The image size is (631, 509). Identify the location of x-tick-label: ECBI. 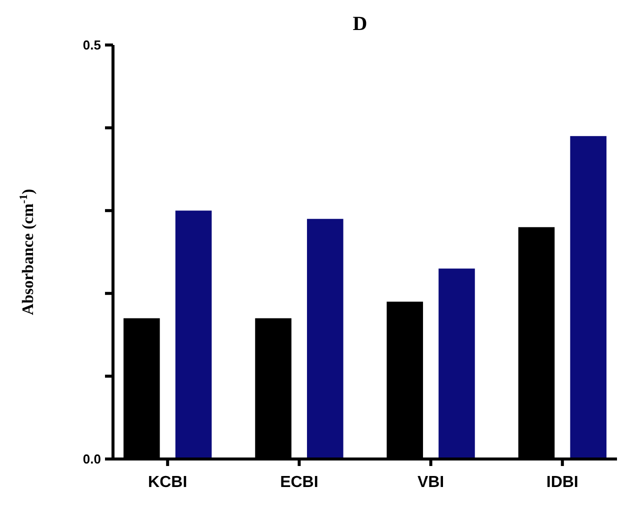
(299, 482).